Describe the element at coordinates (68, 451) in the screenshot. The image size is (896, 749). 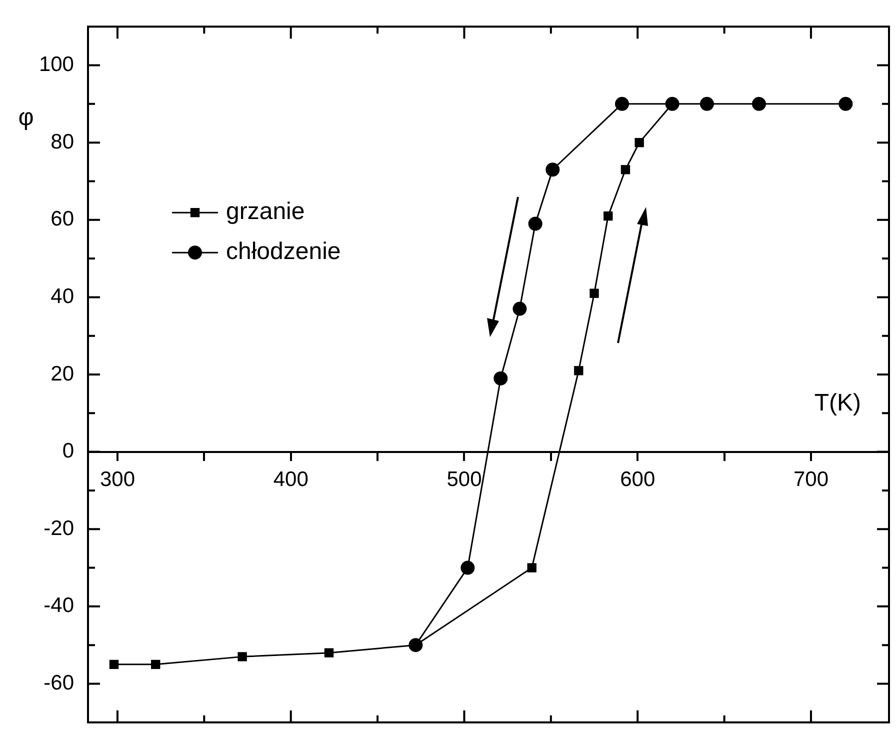
I see `y-tick-label: 0` at that location.